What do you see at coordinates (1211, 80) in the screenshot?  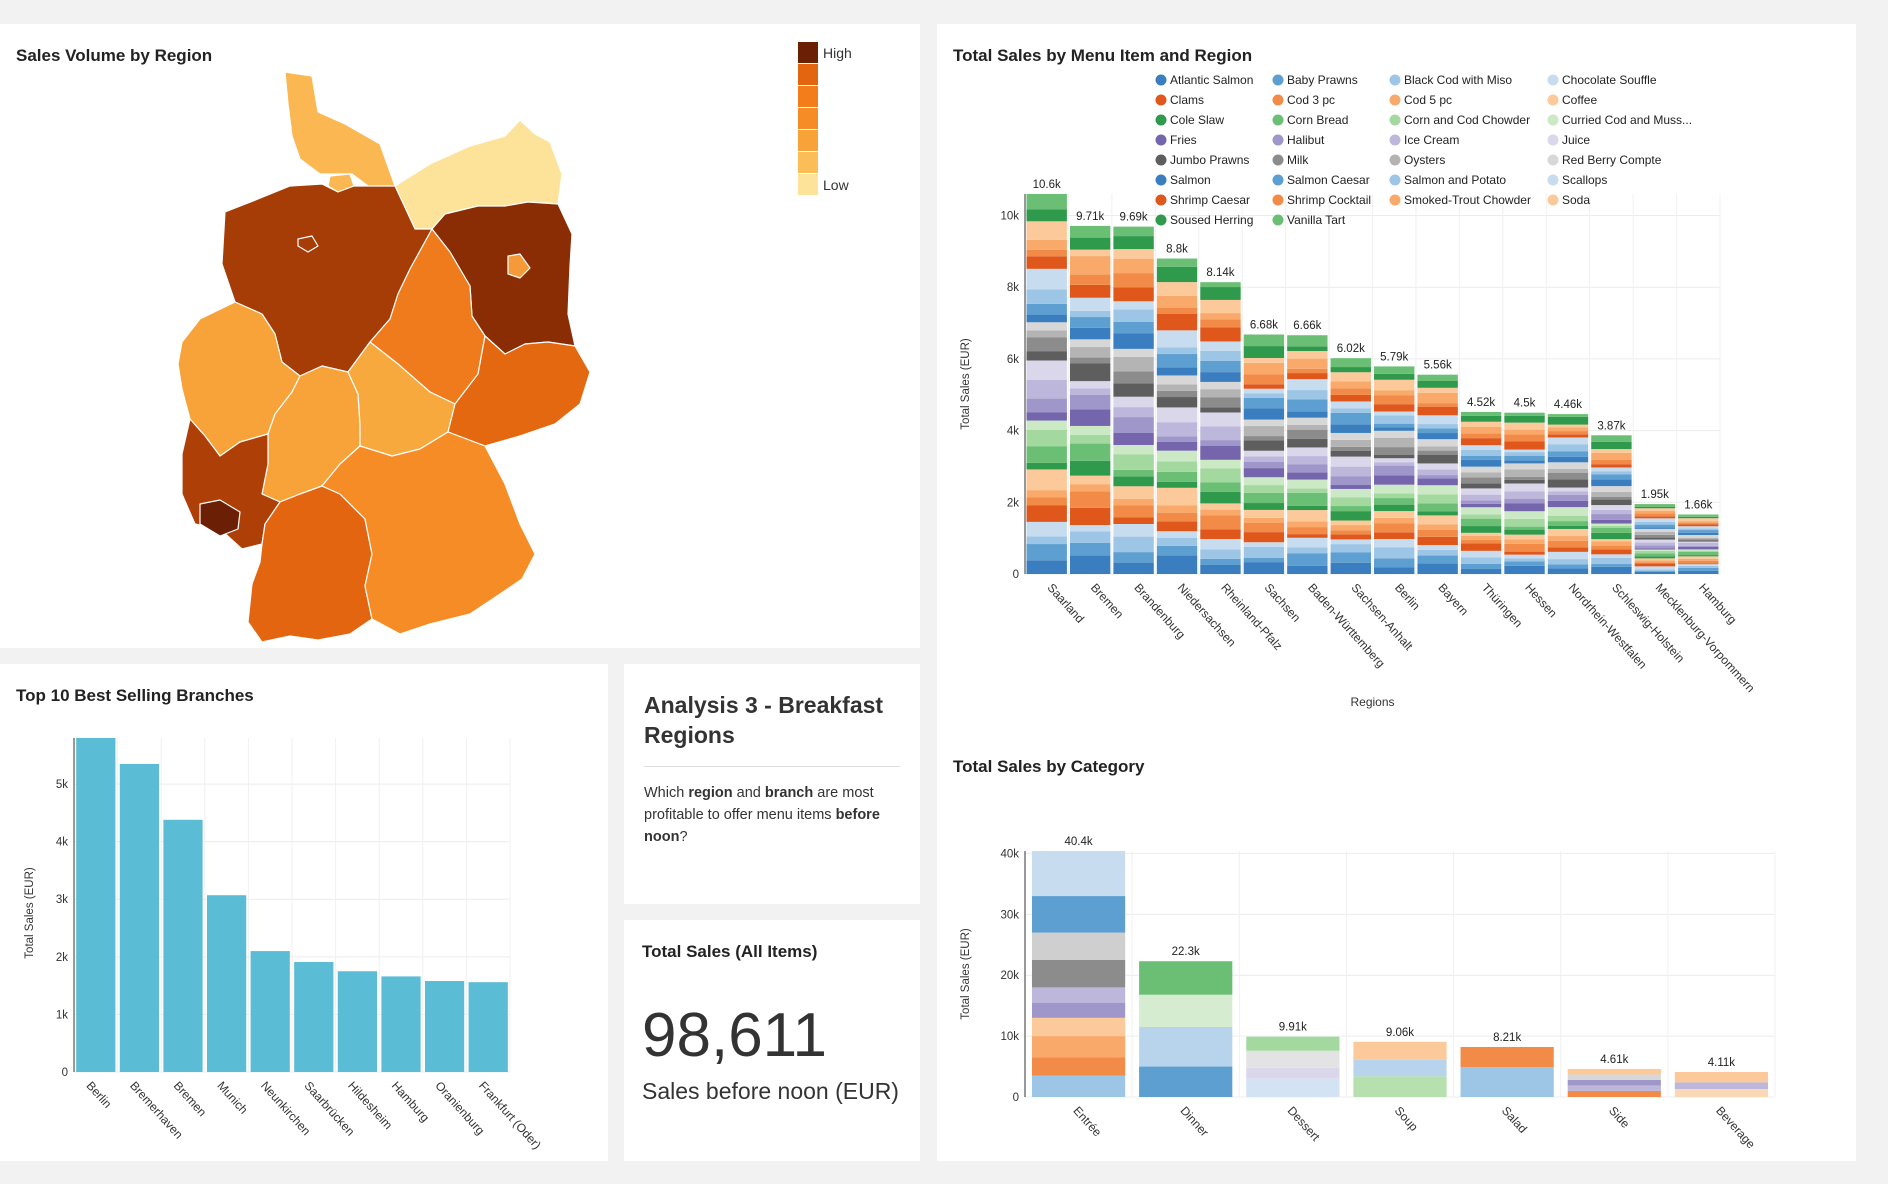 I see `legend-item-atlantic-salmon: Atlantic Salmon` at bounding box center [1211, 80].